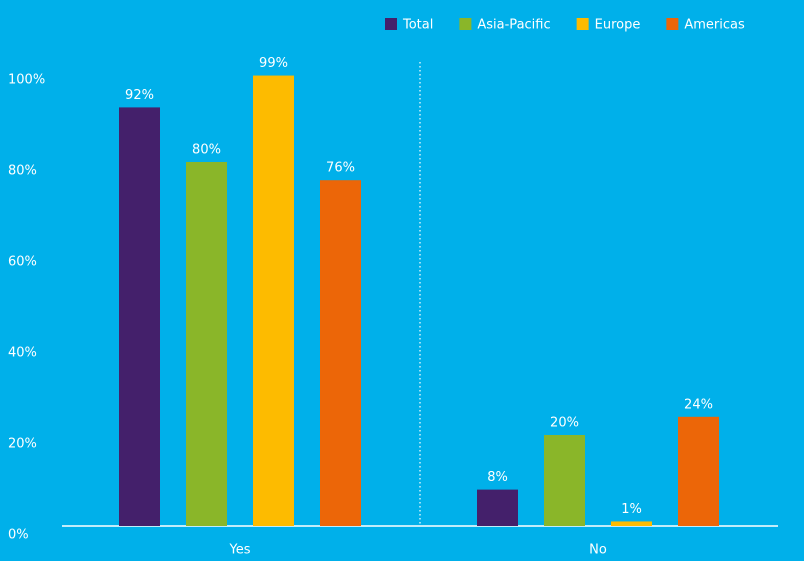 This screenshot has width=804, height=561. I want to click on data-label: 8%, so click(497, 477).